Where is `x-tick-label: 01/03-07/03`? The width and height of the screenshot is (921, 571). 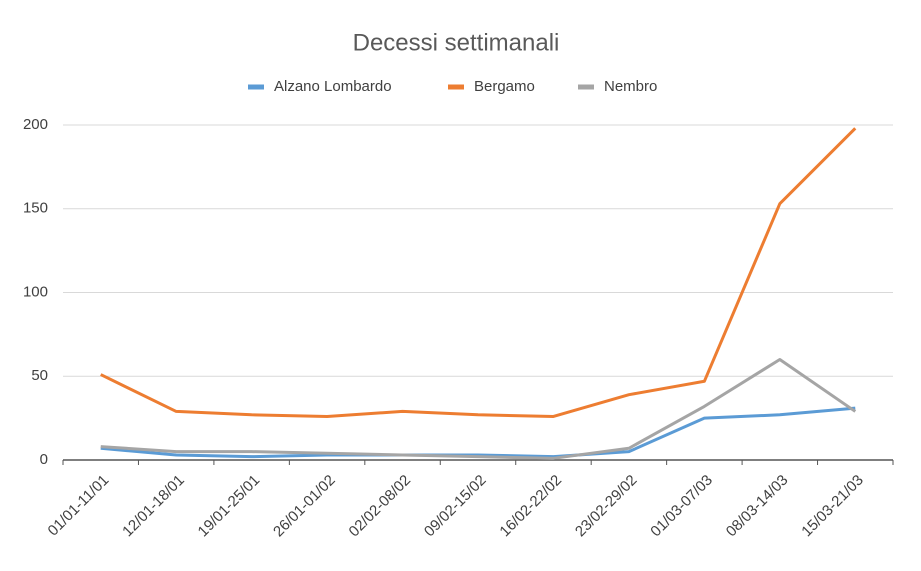 x-tick-label: 01/03-07/03 is located at coordinates (681, 506).